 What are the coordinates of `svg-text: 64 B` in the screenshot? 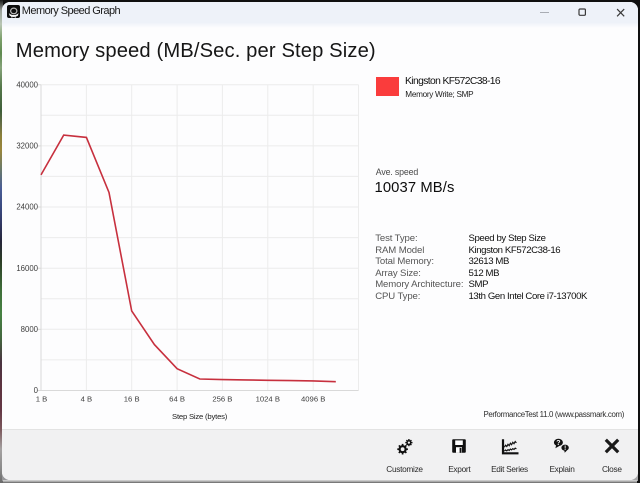 It's located at (177, 398).